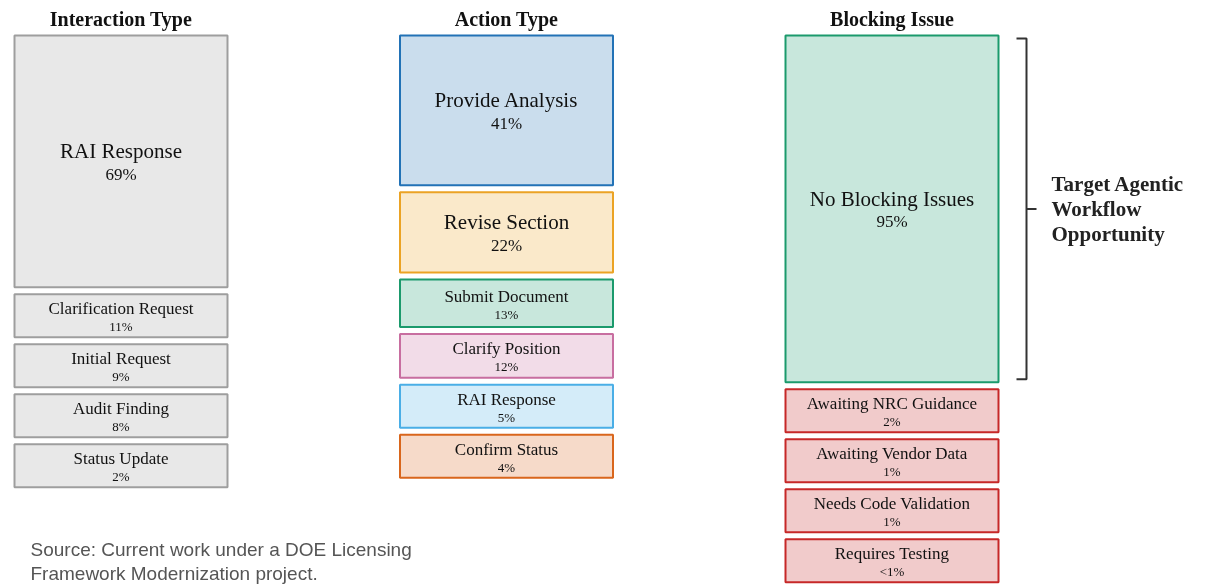  What do you see at coordinates (1117, 208) in the screenshot?
I see `text: Target Agentic Workflow Opportunity` at bounding box center [1117, 208].